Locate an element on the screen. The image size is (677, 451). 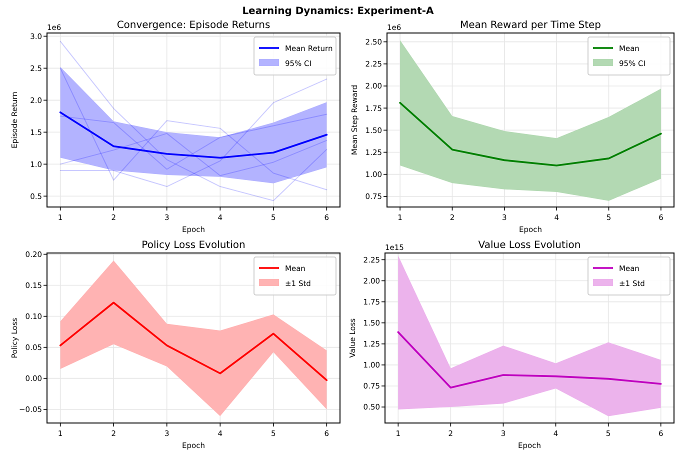
chart-title: Policy Loss Evolution is located at coordinates (194, 245).